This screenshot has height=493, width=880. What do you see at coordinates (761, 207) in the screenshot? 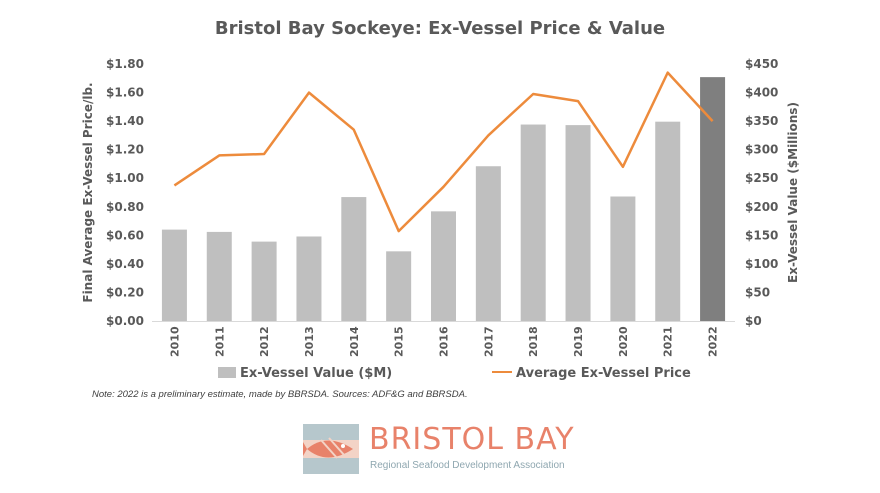
I see `y-tick-right: $200` at bounding box center [761, 207].